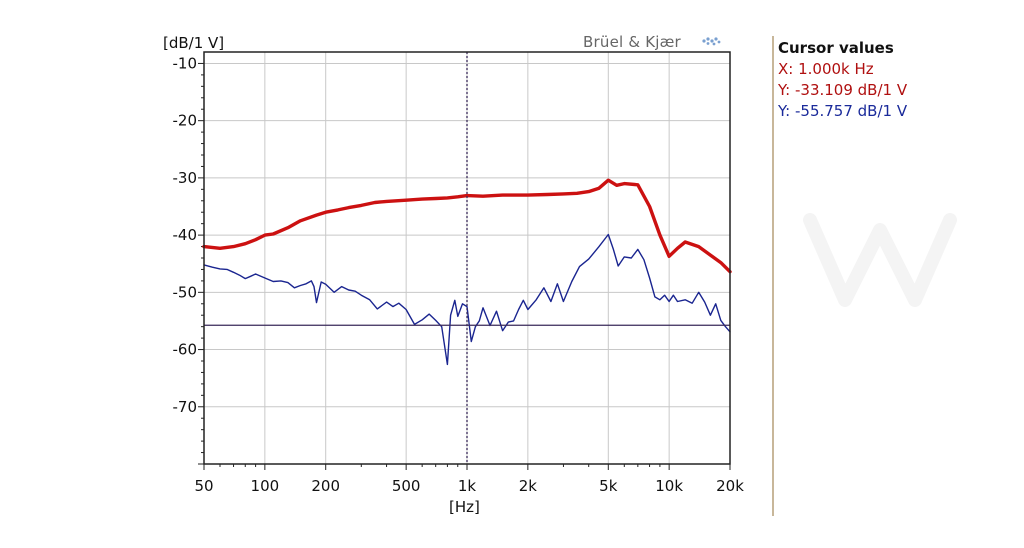 The height and width of the screenshot is (548, 1024). I want to click on x-axis-ticks: 50 100 200 500 1k 2k 5k 10k 20k, so click(469, 479).